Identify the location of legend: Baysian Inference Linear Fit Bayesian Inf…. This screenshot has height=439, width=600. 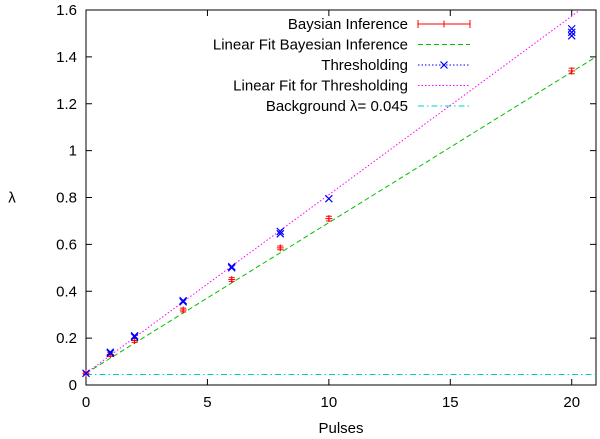
(342, 65).